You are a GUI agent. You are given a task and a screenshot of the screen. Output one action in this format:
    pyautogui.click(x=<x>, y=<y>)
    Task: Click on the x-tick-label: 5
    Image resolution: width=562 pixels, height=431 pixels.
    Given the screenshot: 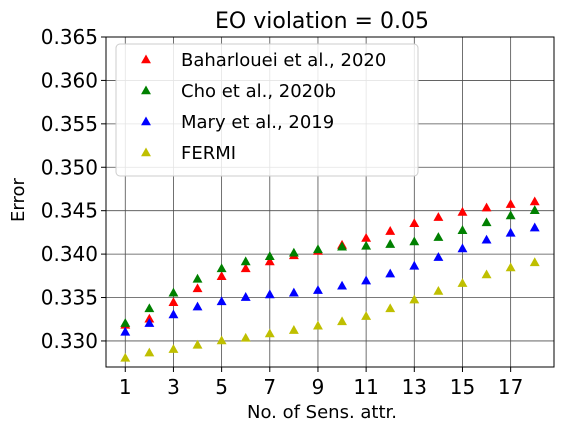 What is the action you would take?
    pyautogui.click(x=221, y=387)
    